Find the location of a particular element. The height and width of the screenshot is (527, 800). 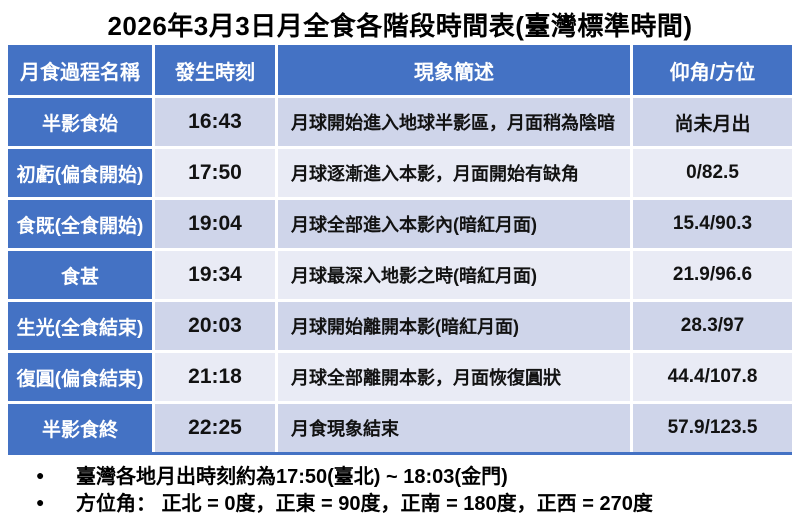

time-cell: 22:25 is located at coordinates (215, 428).